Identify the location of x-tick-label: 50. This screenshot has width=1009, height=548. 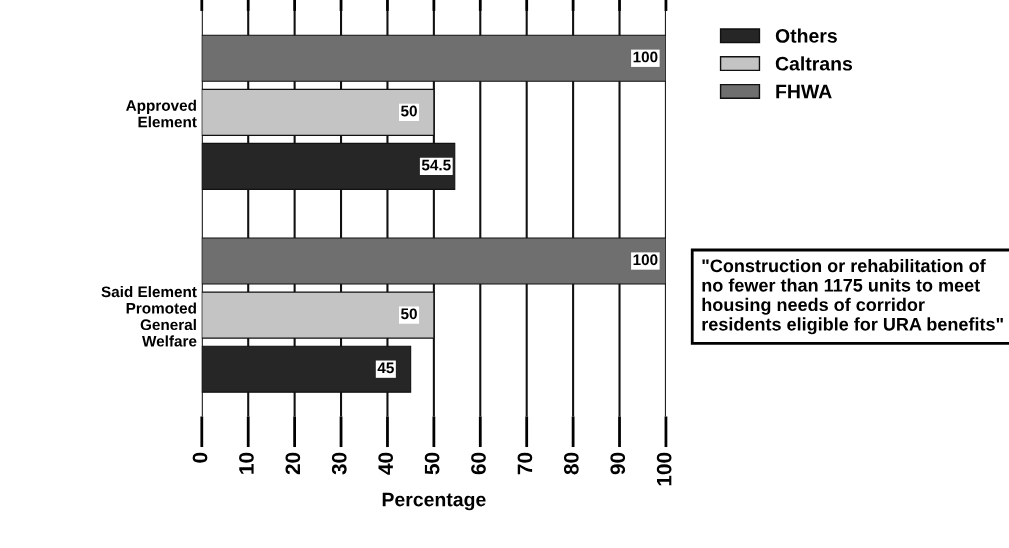
(432, 463).